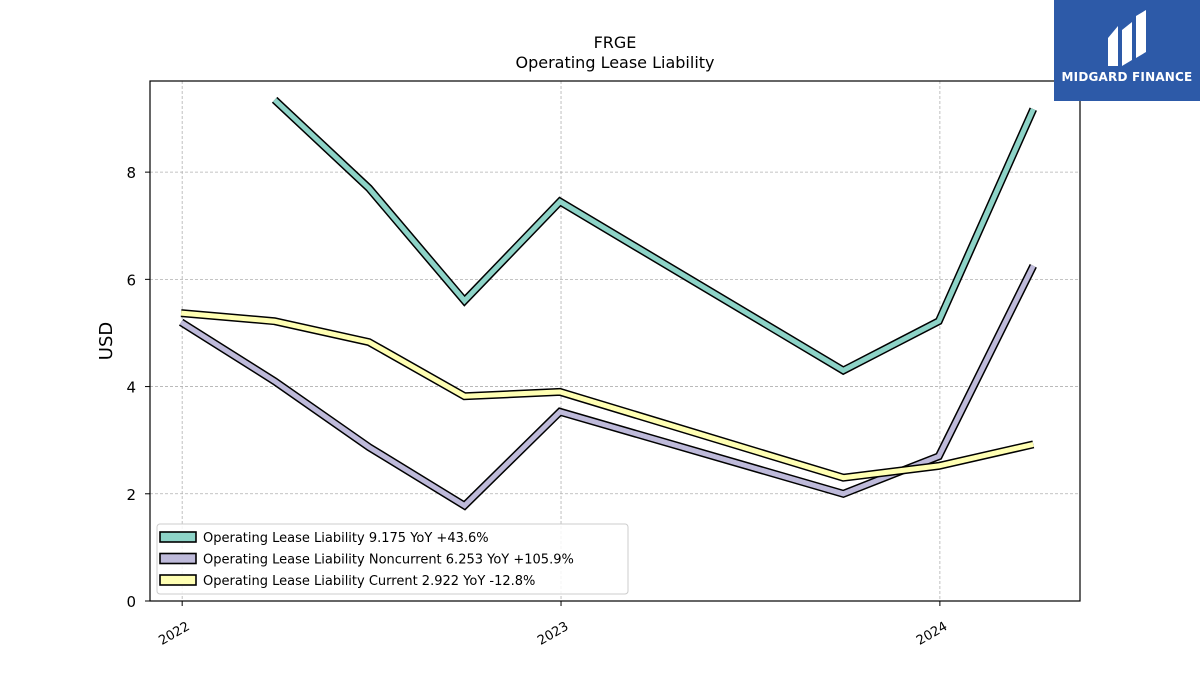  What do you see at coordinates (131, 388) in the screenshot?
I see `y-tick-label: 4` at bounding box center [131, 388].